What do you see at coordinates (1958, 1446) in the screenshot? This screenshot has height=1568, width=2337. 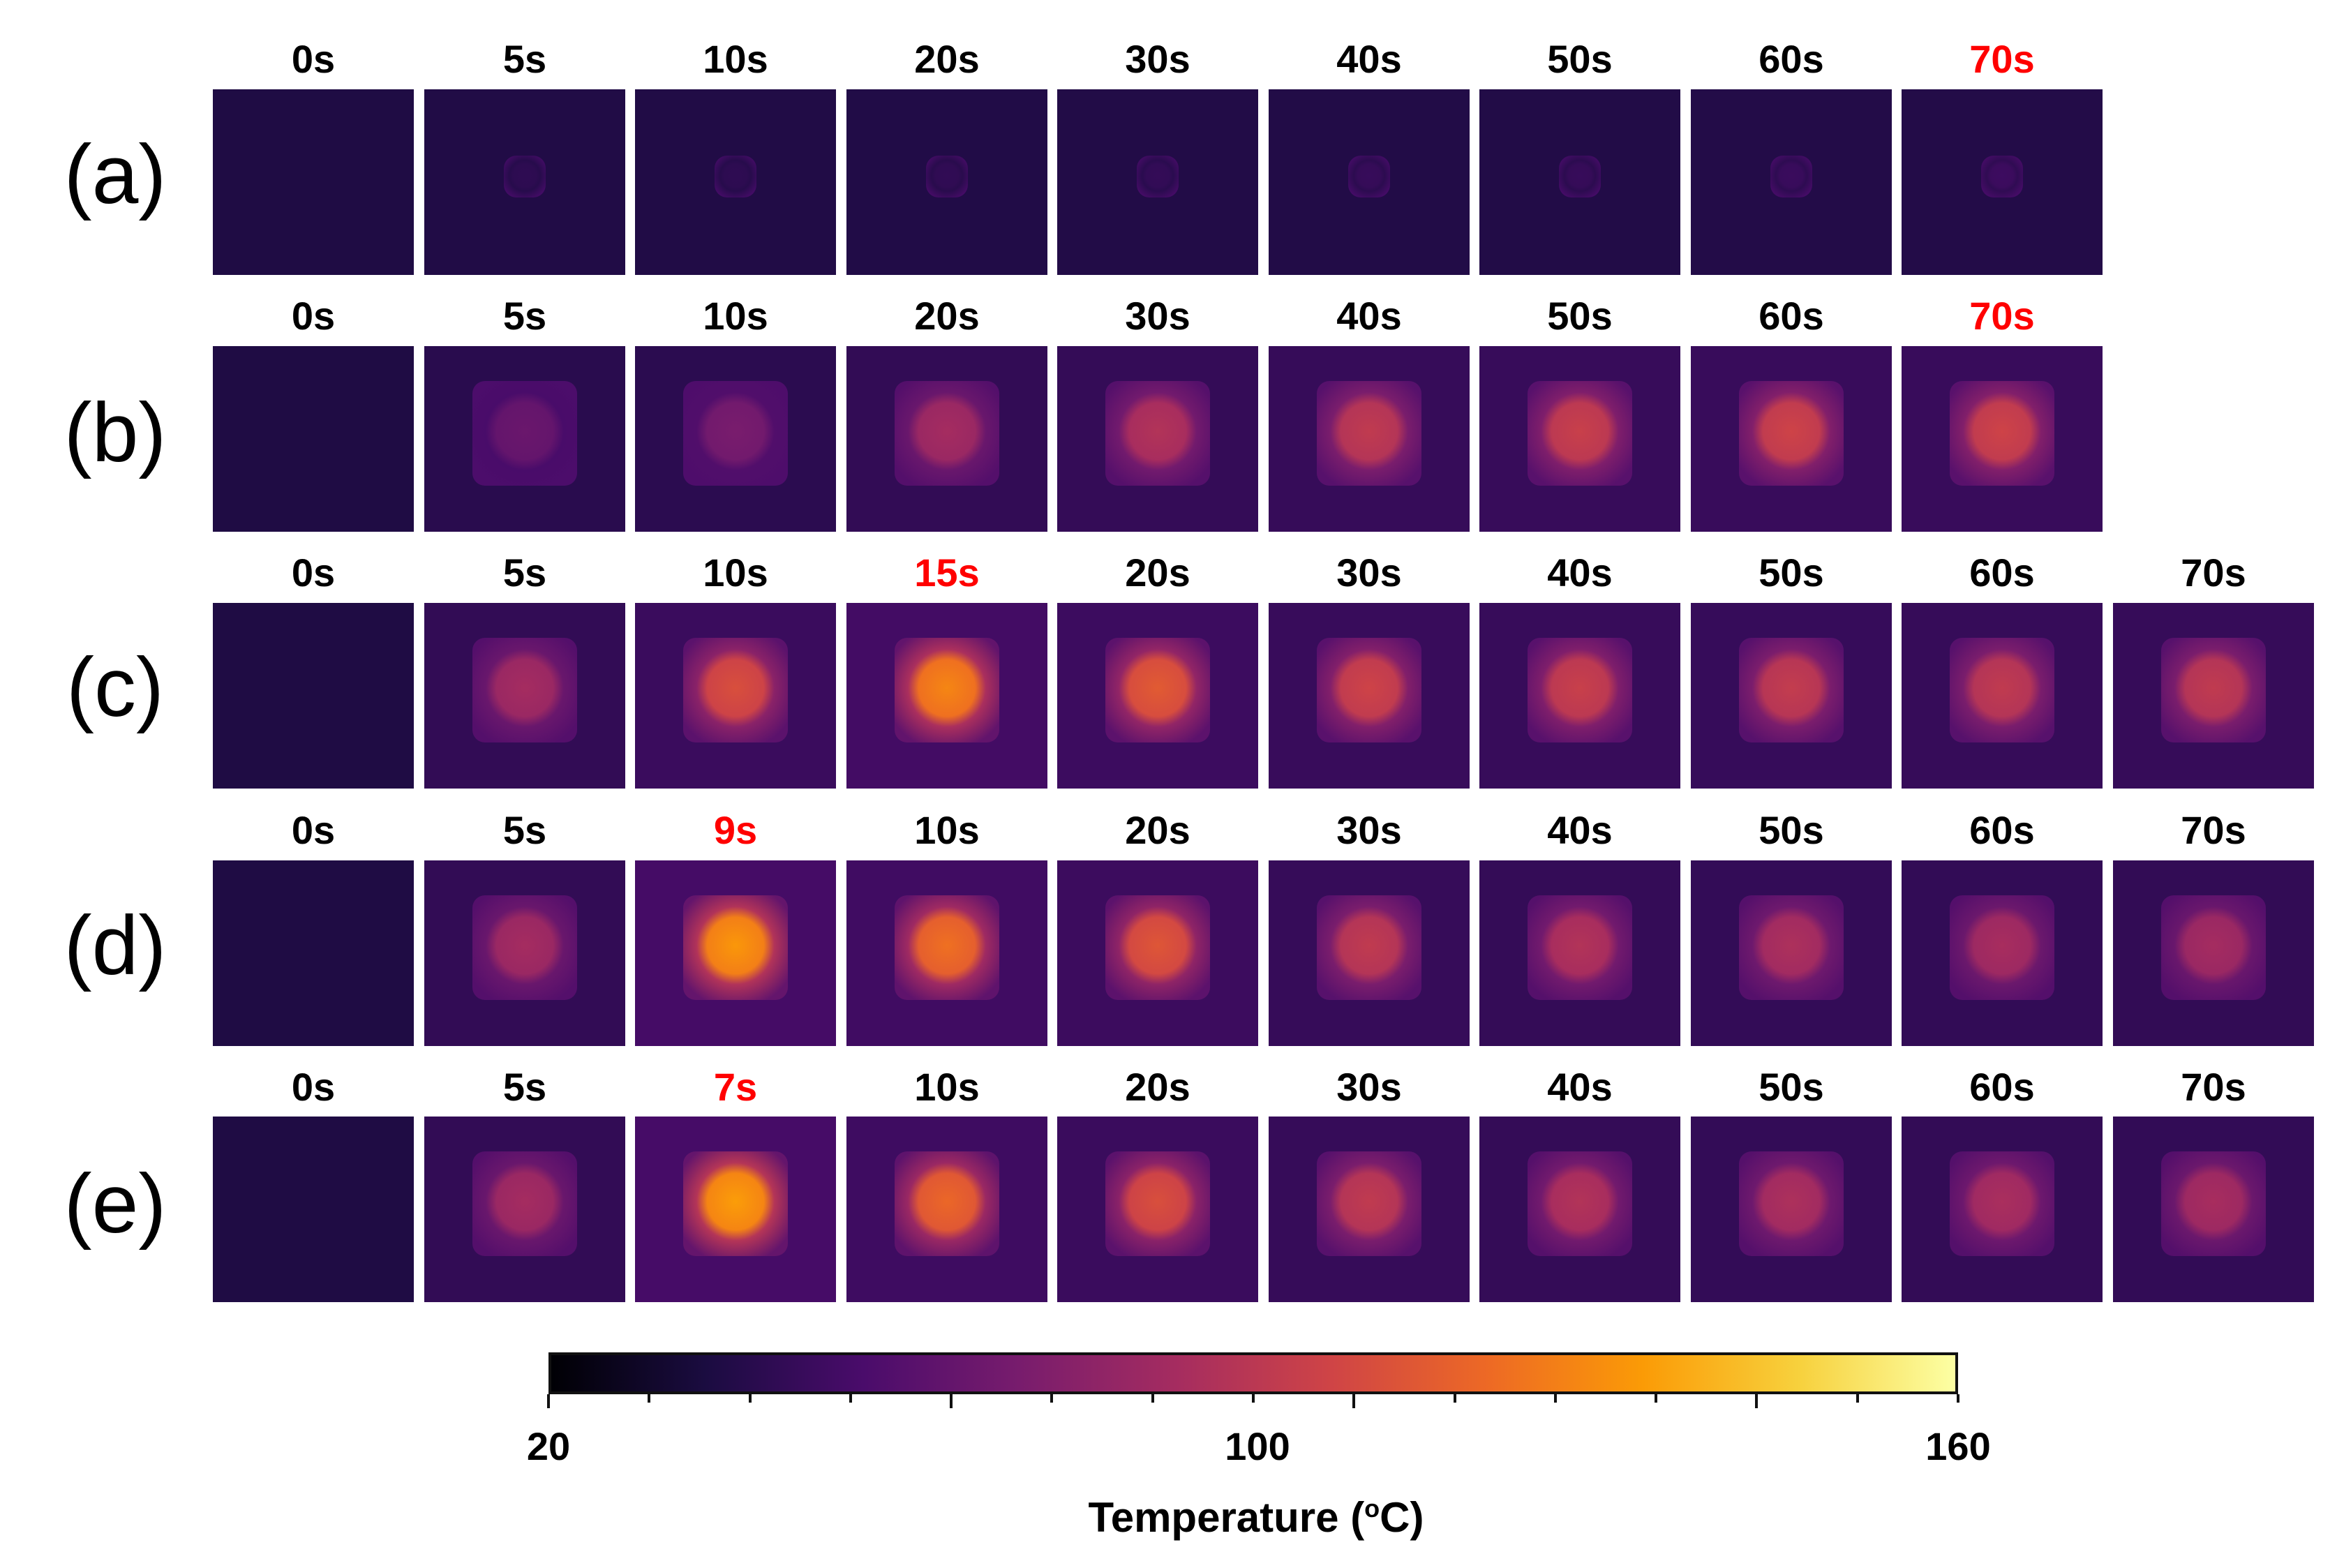 I see `colorbar-max-label: 160` at bounding box center [1958, 1446].